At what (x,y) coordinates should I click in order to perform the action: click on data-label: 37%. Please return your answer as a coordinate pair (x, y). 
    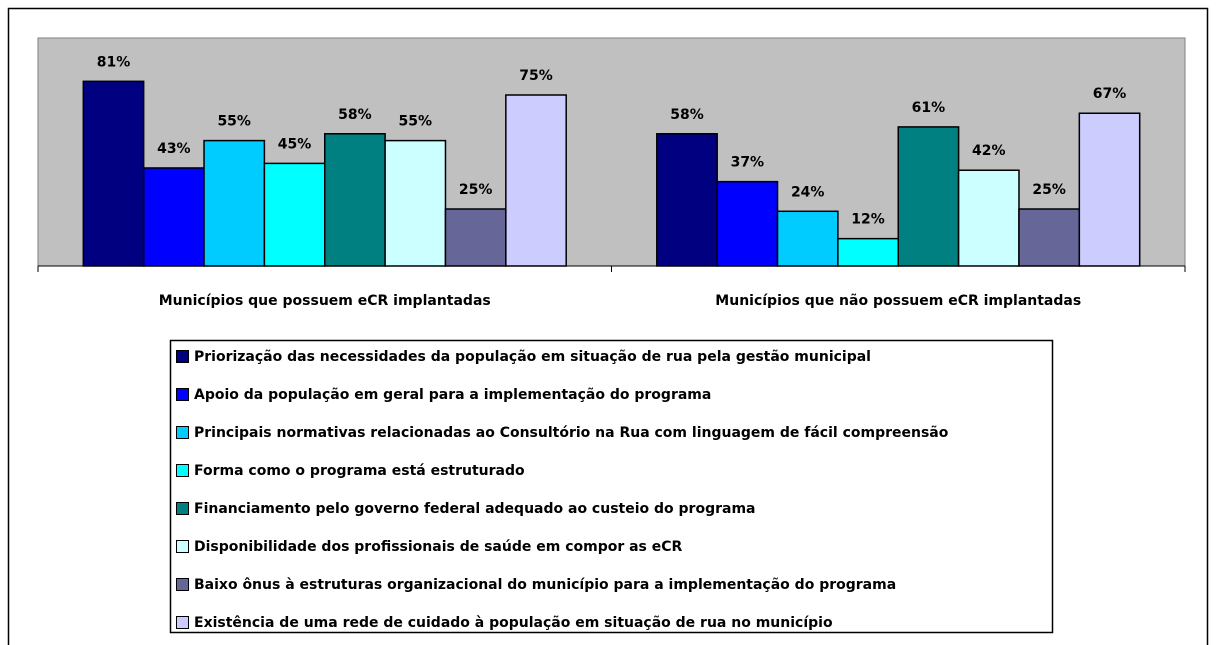
    Looking at the image, I should click on (748, 163).